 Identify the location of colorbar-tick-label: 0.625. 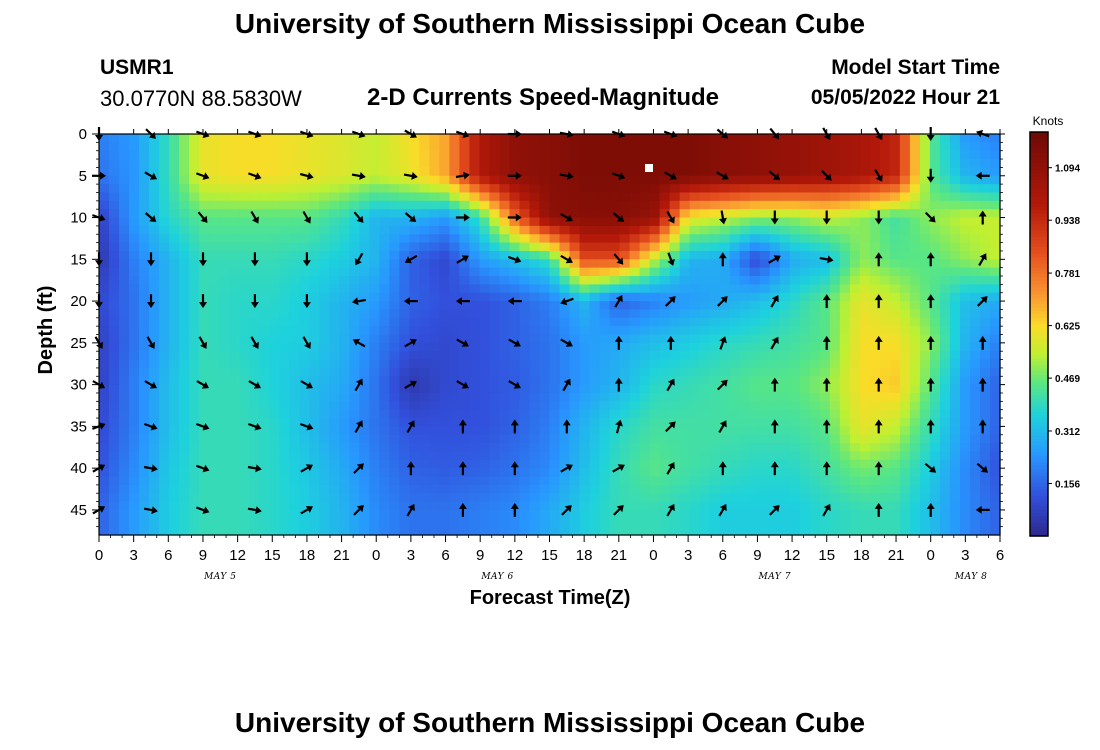
(1067, 327).